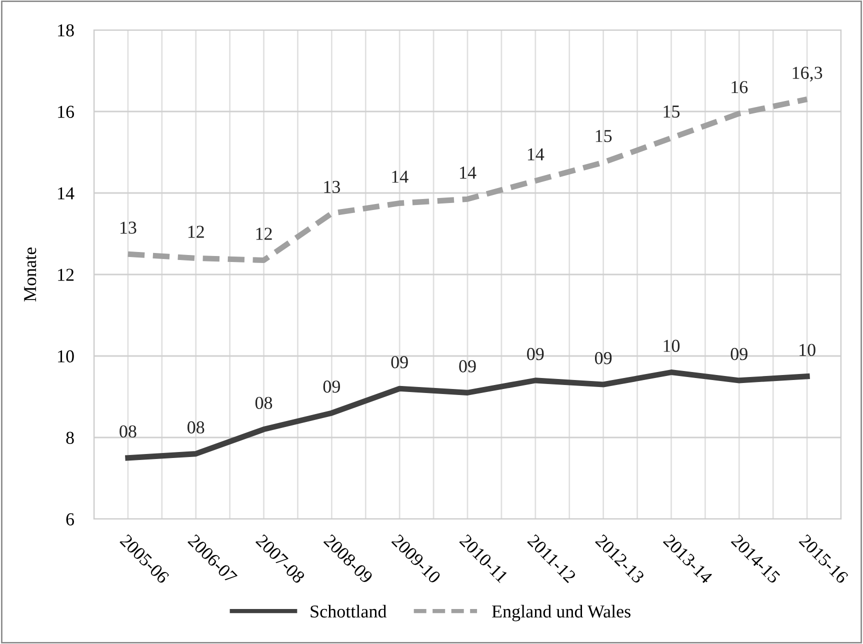 The image size is (863, 644). Describe the element at coordinates (66, 274) in the screenshot. I see `y-tick-label: 12` at that location.